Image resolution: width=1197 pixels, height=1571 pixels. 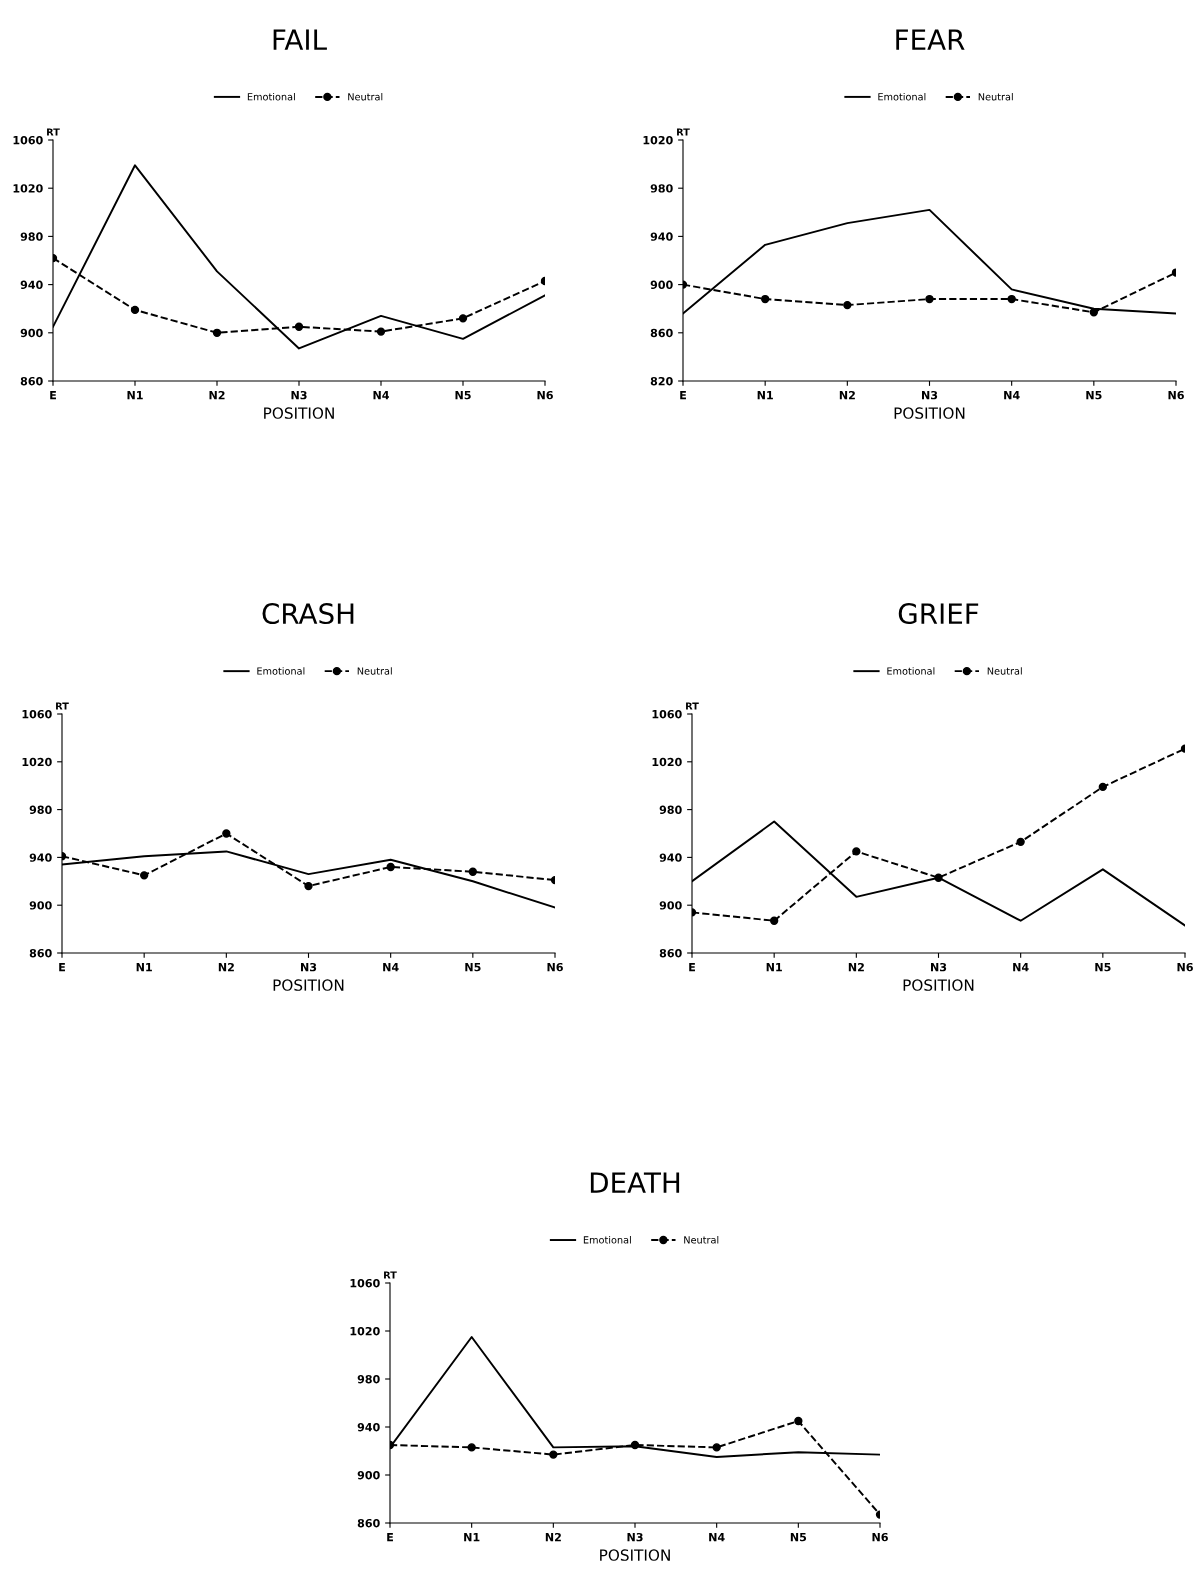 What do you see at coordinates (938, 614) in the screenshot?
I see `chart-title: GRIEF` at bounding box center [938, 614].